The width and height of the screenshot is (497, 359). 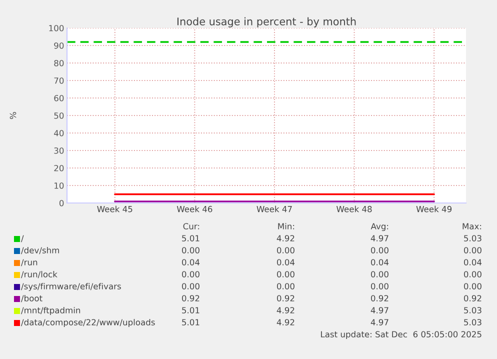 I want to click on y-tick-label: 40, so click(x=59, y=133).